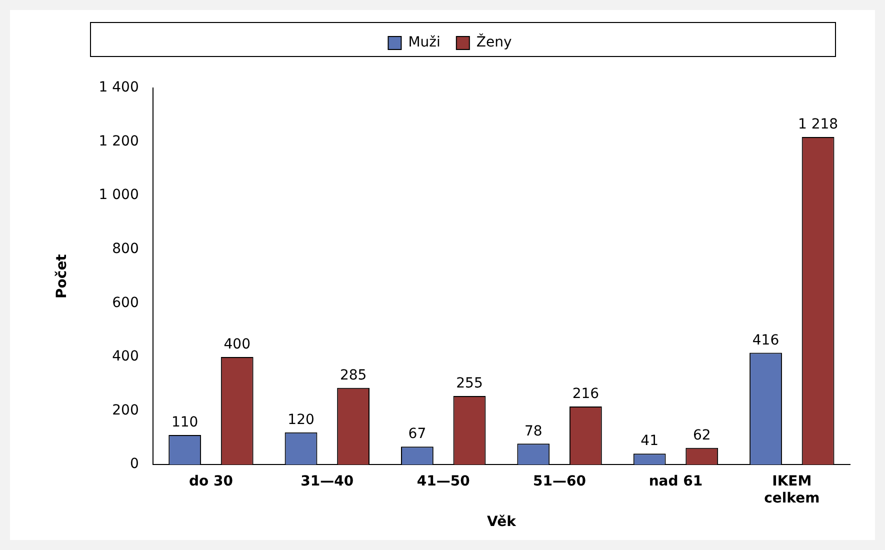  Describe the element at coordinates (118, 88) in the screenshot. I see `y-tick-label: 1 400` at that location.